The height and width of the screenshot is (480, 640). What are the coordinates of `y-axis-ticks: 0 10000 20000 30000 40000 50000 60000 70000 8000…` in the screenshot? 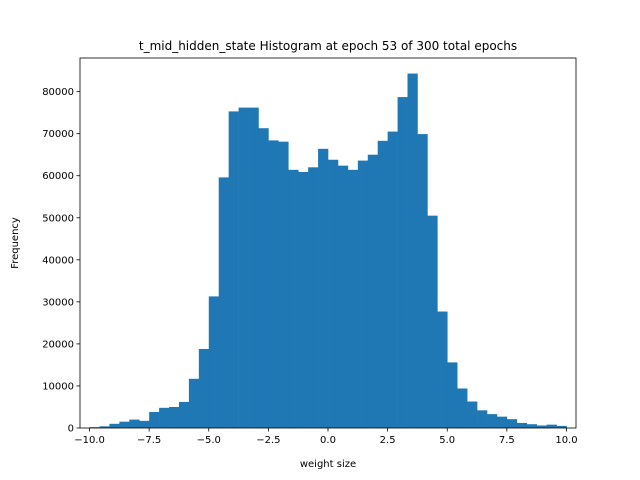 It's located at (61, 261).